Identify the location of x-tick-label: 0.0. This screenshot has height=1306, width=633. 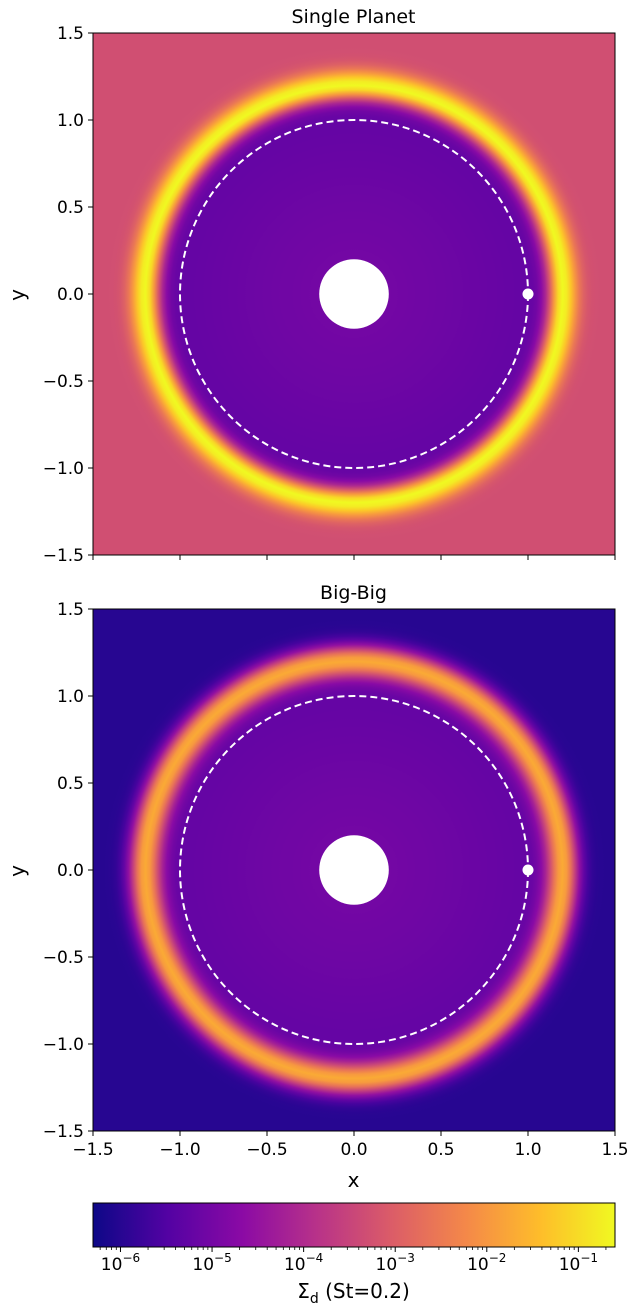
(353, 1150).